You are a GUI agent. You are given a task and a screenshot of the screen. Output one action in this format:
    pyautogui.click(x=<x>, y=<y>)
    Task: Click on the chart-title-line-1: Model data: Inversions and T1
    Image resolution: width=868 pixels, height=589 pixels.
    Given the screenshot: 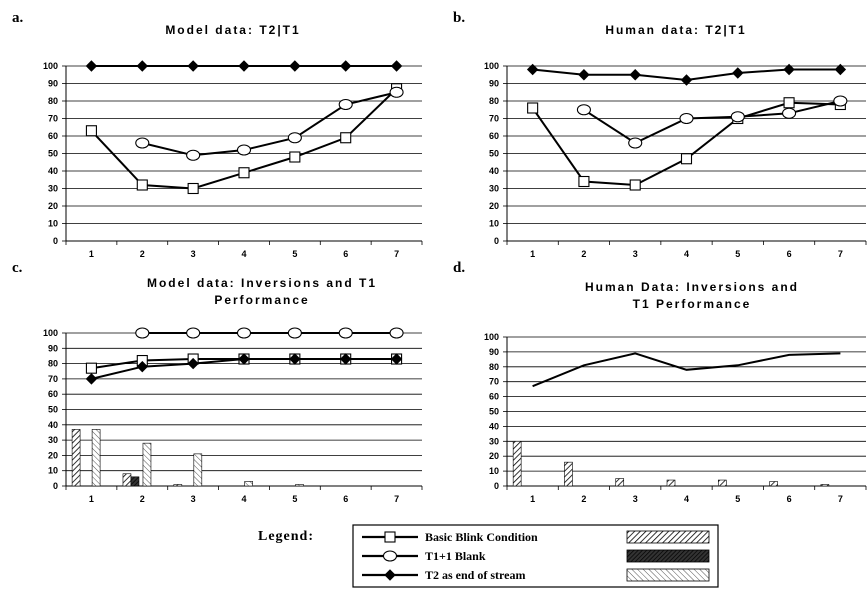 What is the action you would take?
    pyautogui.click(x=262, y=283)
    